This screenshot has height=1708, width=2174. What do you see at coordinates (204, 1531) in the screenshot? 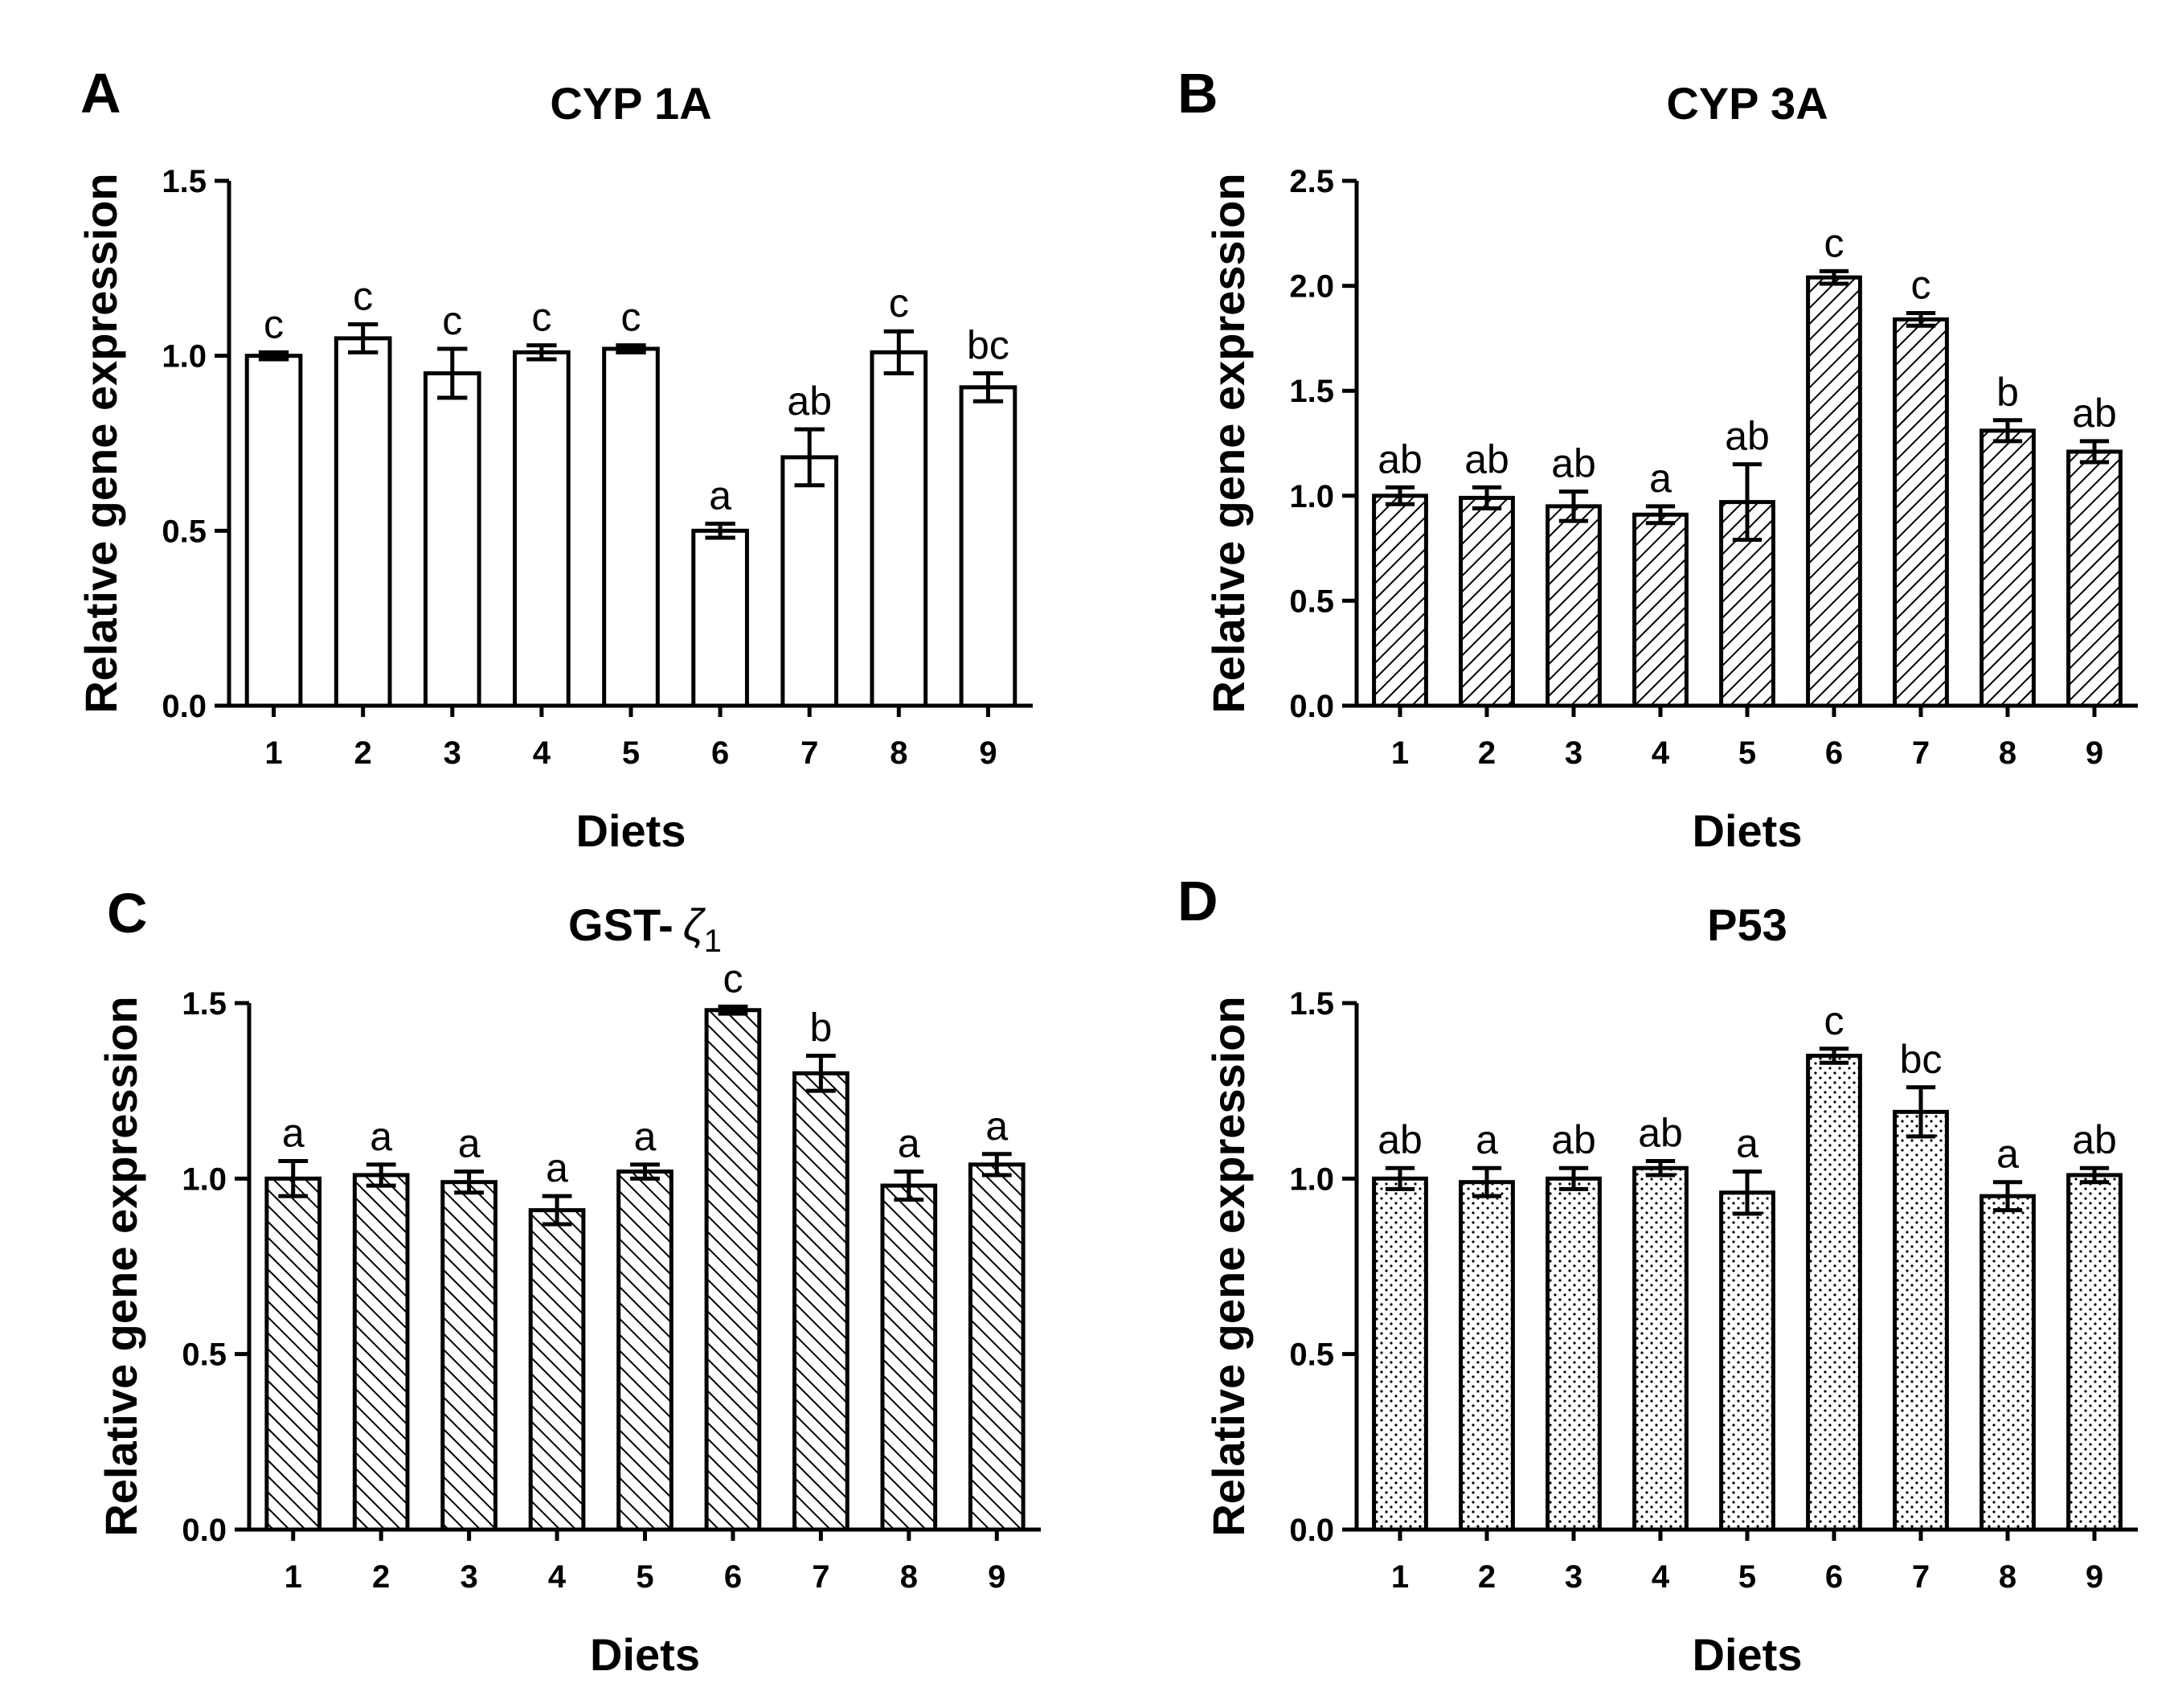
I see `y-tick-label: 0.0` at bounding box center [204, 1531].